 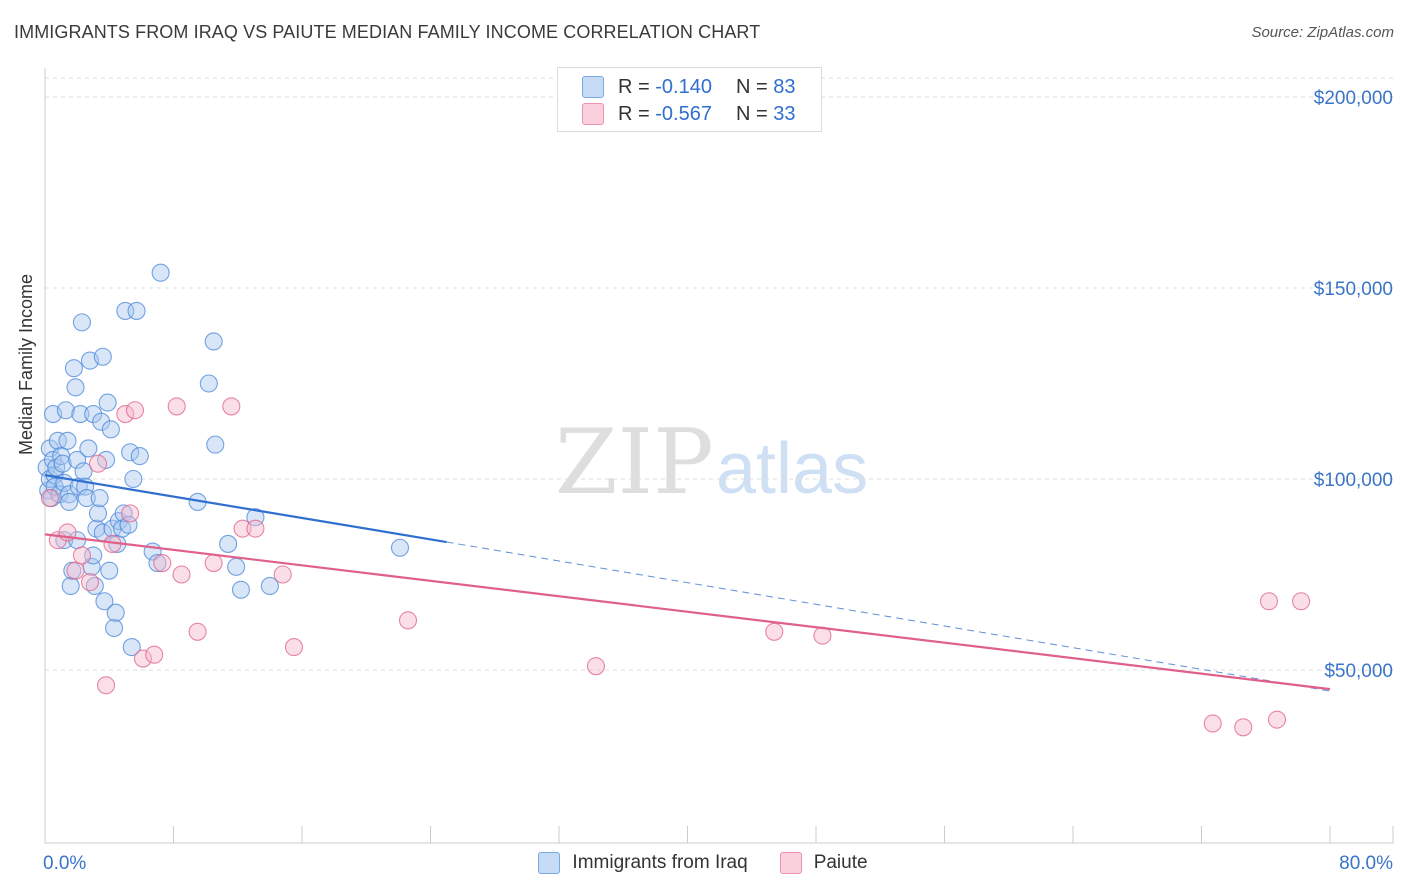 What do you see at coordinates (1322, 32) in the screenshot?
I see `source-label: Source: ZipAtlas.com` at bounding box center [1322, 32].